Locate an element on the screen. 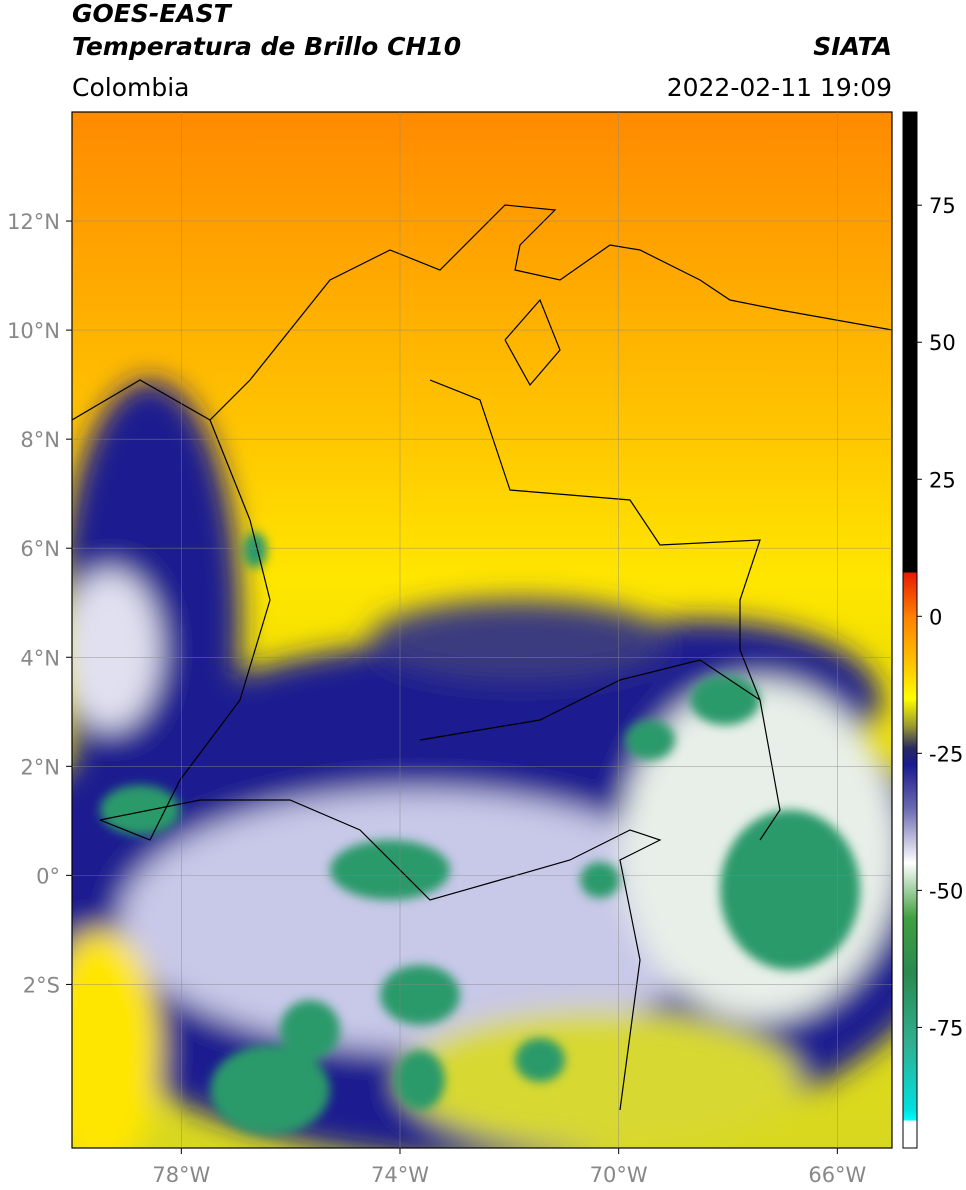  lat-tick-label: 2°S is located at coordinates (41, 985).